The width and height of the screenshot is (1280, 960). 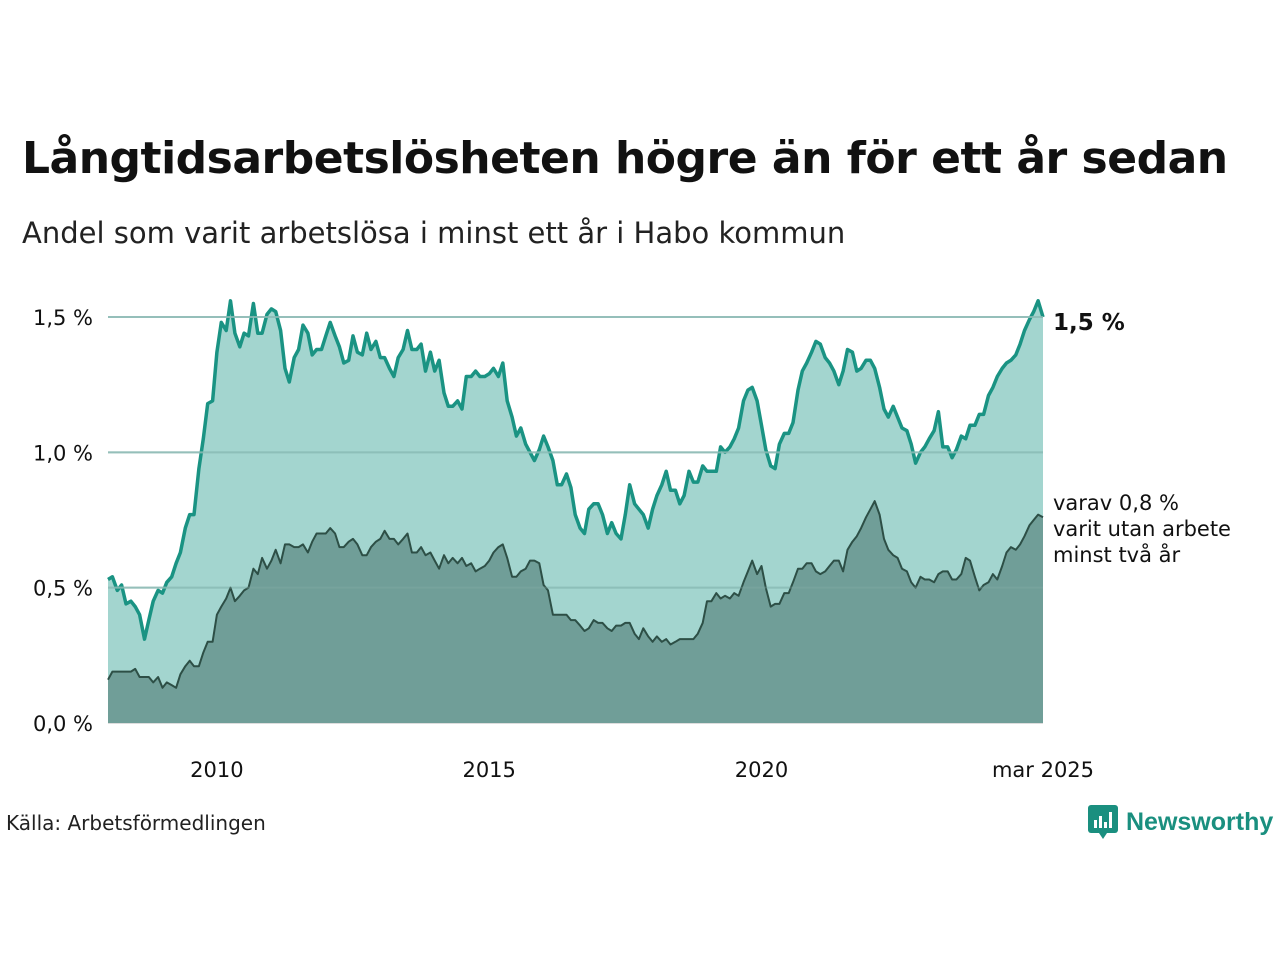 I want to click on series-two-year-line, so click(x=575, y=594).